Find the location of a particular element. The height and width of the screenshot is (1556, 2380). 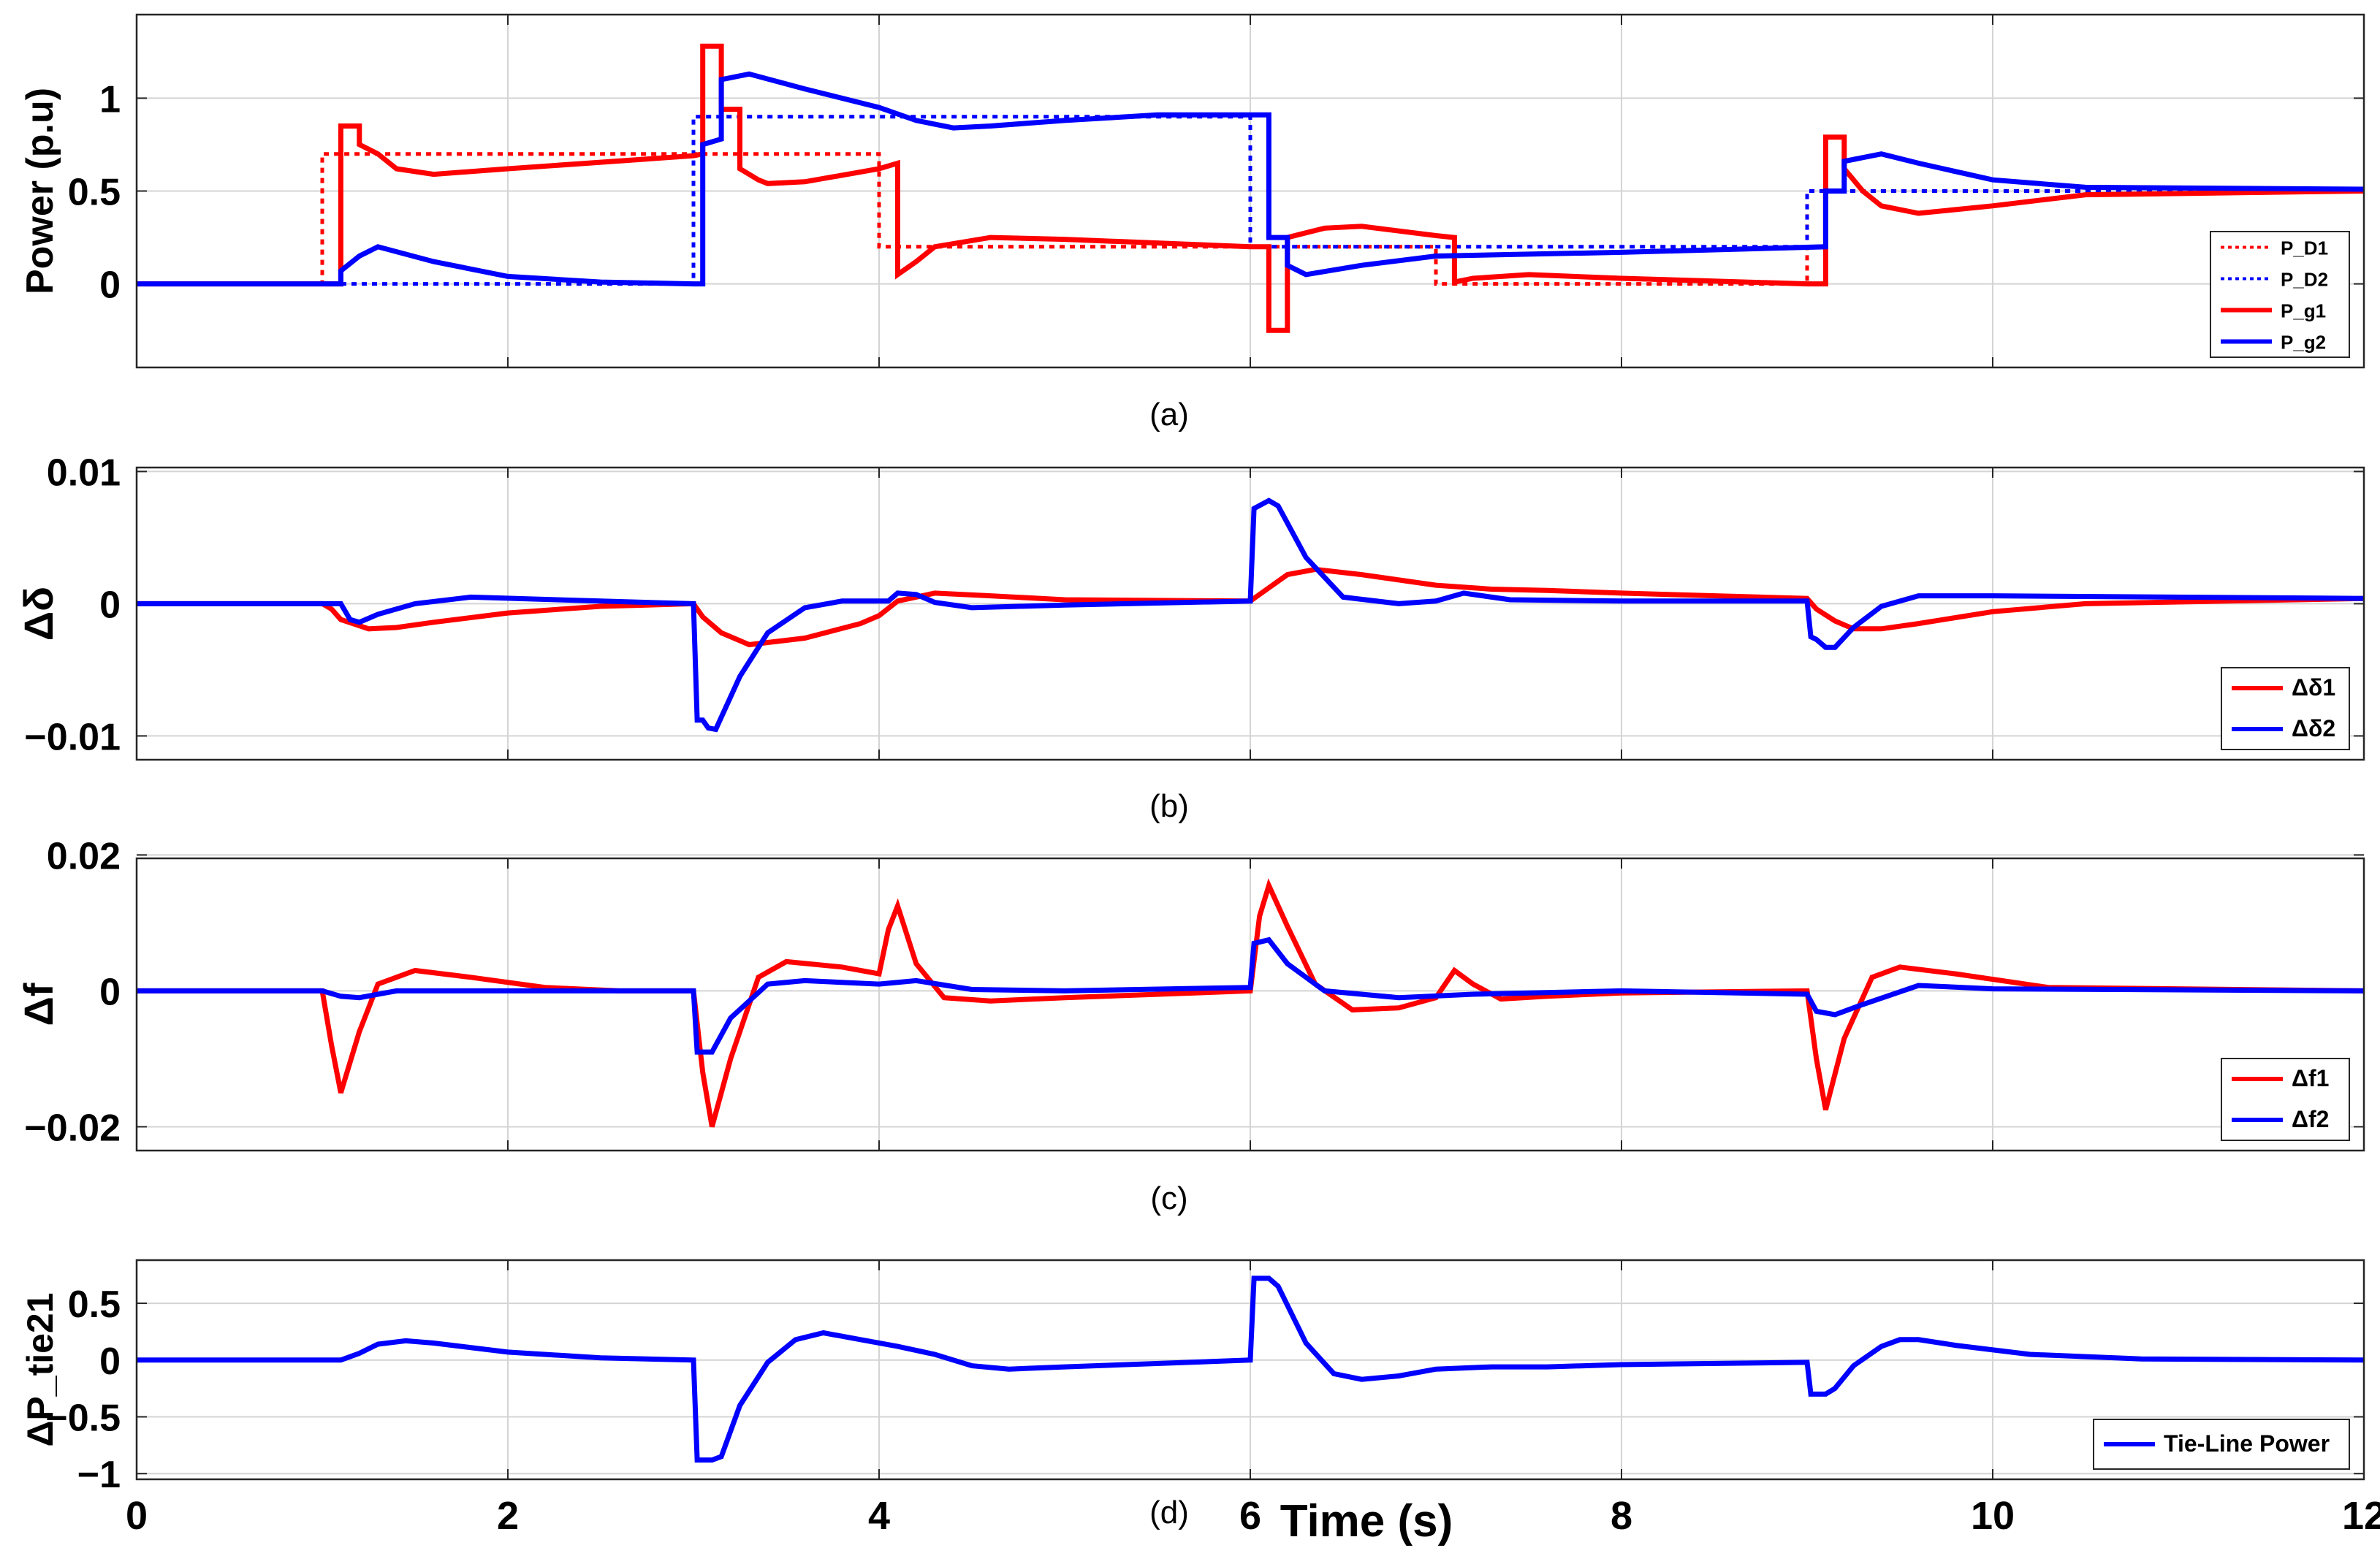

x-tick-label: 10 is located at coordinates (1993, 1516).